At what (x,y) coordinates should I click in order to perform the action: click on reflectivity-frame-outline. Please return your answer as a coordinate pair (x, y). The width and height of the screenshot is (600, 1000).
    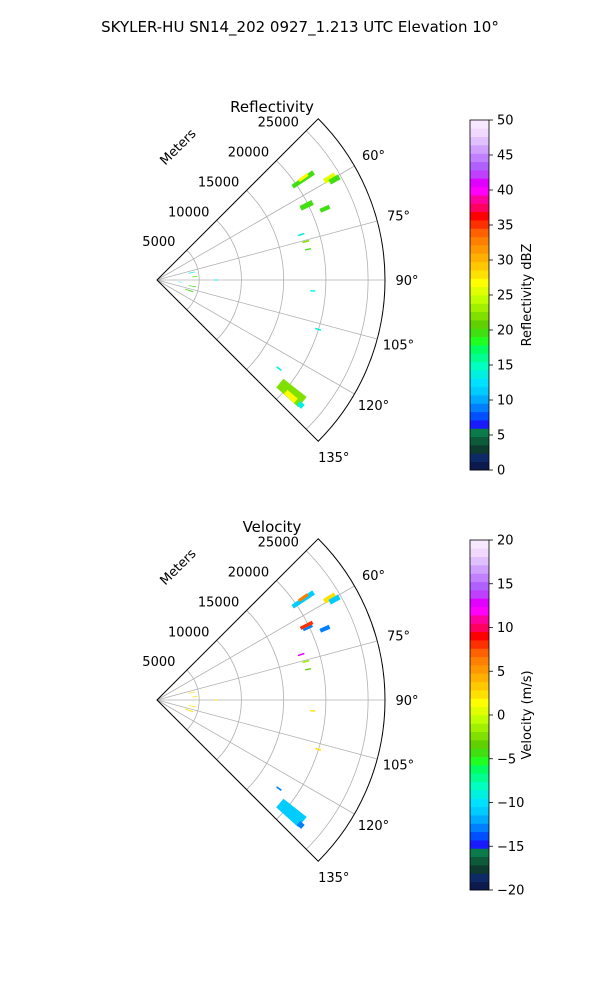
    Looking at the image, I should click on (271, 280).